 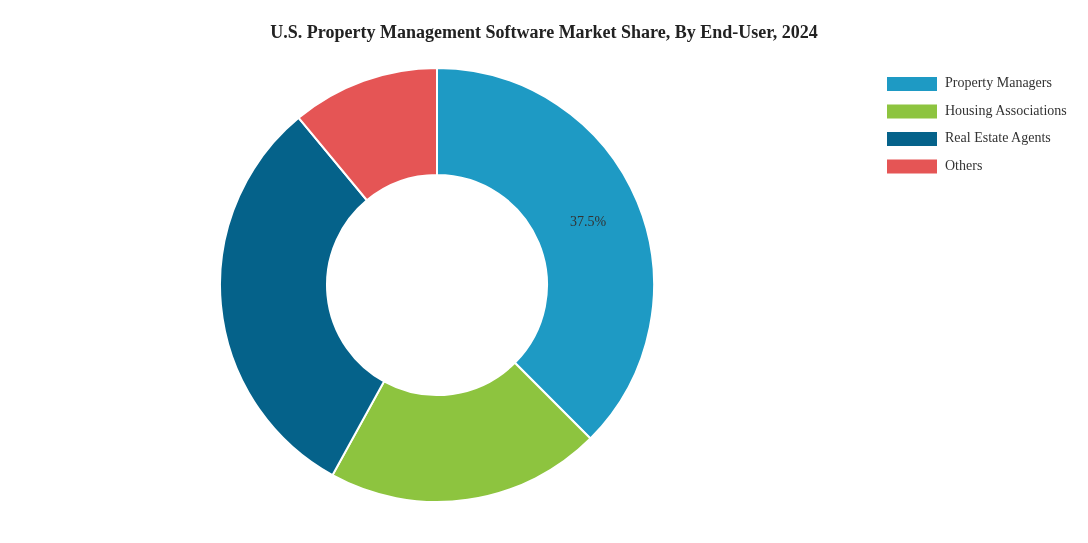 What do you see at coordinates (544, 32) in the screenshot?
I see `chart-title: U.S. Property Management Software Market Share, By End-User, 2024` at bounding box center [544, 32].